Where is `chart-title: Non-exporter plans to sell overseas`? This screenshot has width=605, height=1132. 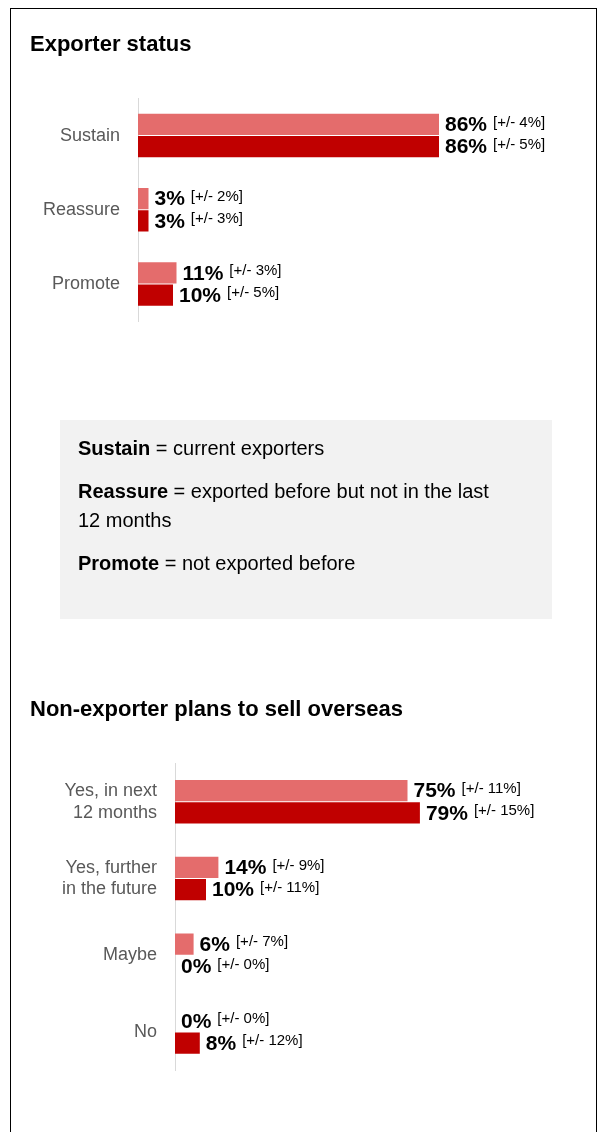 chart-title: Non-exporter plans to sell overseas is located at coordinates (216, 709).